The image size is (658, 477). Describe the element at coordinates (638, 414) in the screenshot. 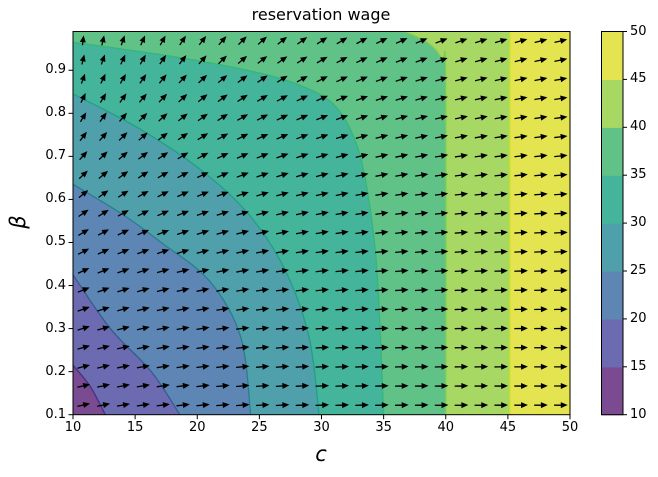

I see `colorbar-tick-label: 10` at that location.